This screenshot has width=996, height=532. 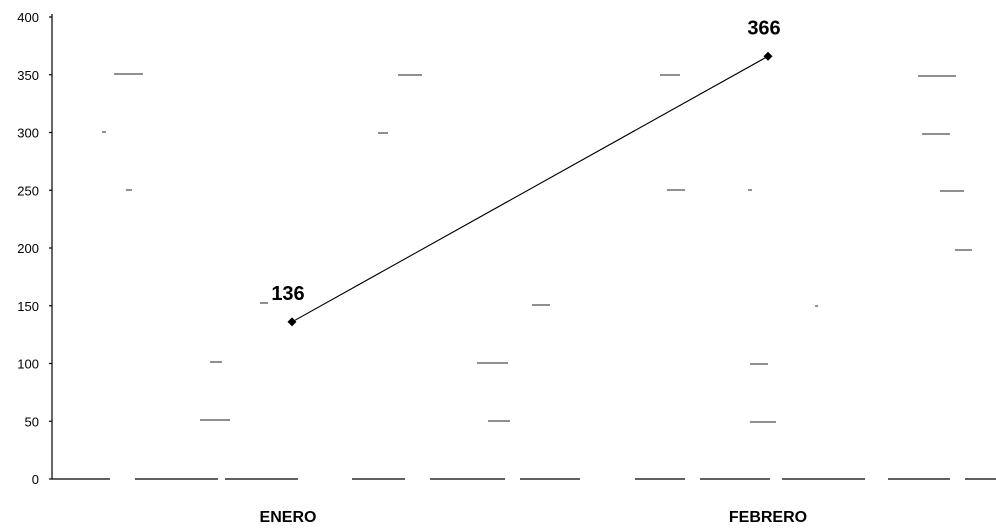 What do you see at coordinates (32, 421) in the screenshot?
I see `y-tick-label: 50` at bounding box center [32, 421].